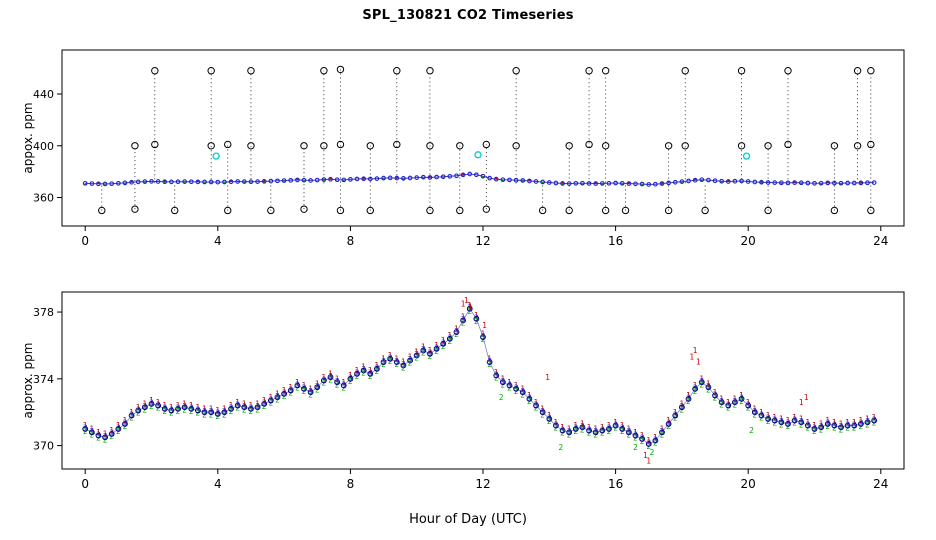 The height and width of the screenshot is (540, 936). Describe the element at coordinates (43, 446) in the screenshot. I see `svg-text: 370` at that location.